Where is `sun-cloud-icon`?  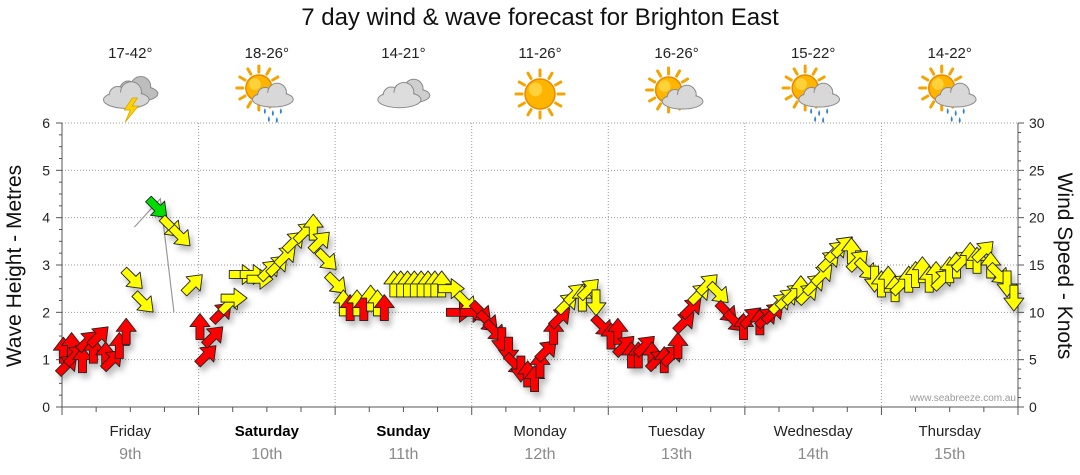 sun-cloud-icon is located at coordinates (674, 90).